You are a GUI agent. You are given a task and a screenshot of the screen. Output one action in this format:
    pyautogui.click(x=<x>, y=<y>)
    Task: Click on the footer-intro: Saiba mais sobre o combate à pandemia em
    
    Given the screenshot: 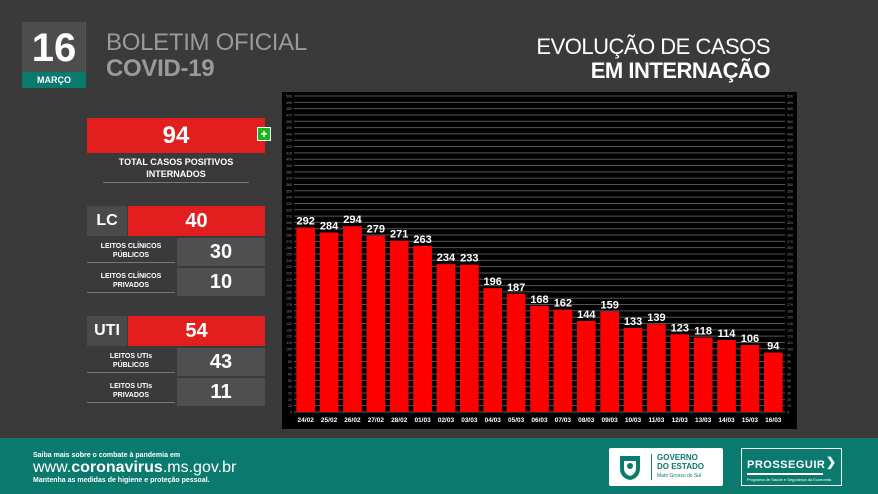 What is the action you would take?
    pyautogui.click(x=107, y=455)
    